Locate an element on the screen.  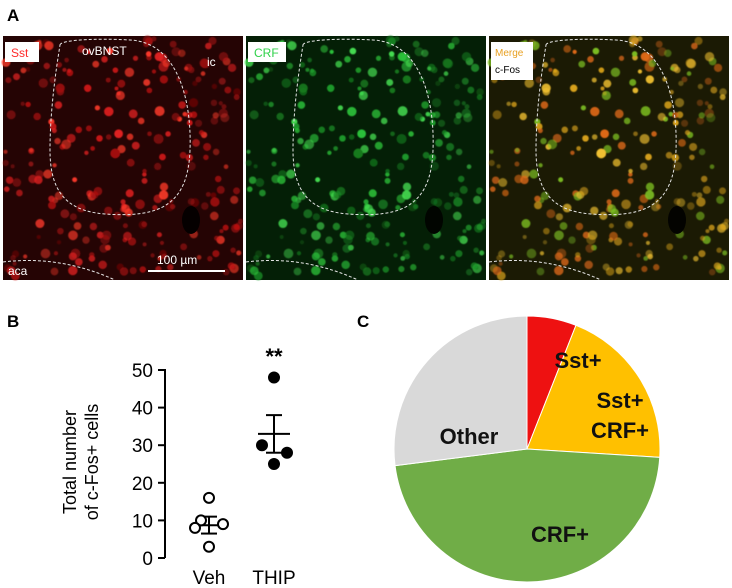
vessel-shadow is located at coordinates (191, 220).